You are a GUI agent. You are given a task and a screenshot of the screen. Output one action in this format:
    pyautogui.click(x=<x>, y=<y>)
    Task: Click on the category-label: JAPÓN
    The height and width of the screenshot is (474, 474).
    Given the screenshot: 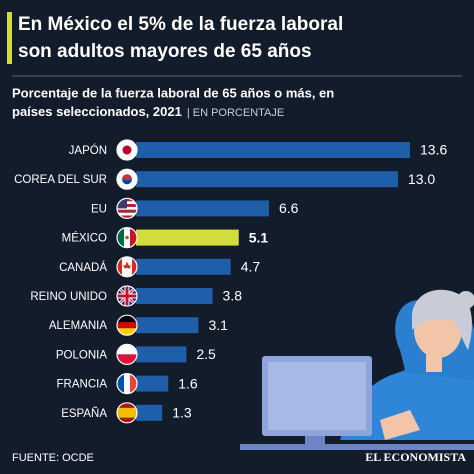 What is the action you would take?
    pyautogui.click(x=88, y=150)
    